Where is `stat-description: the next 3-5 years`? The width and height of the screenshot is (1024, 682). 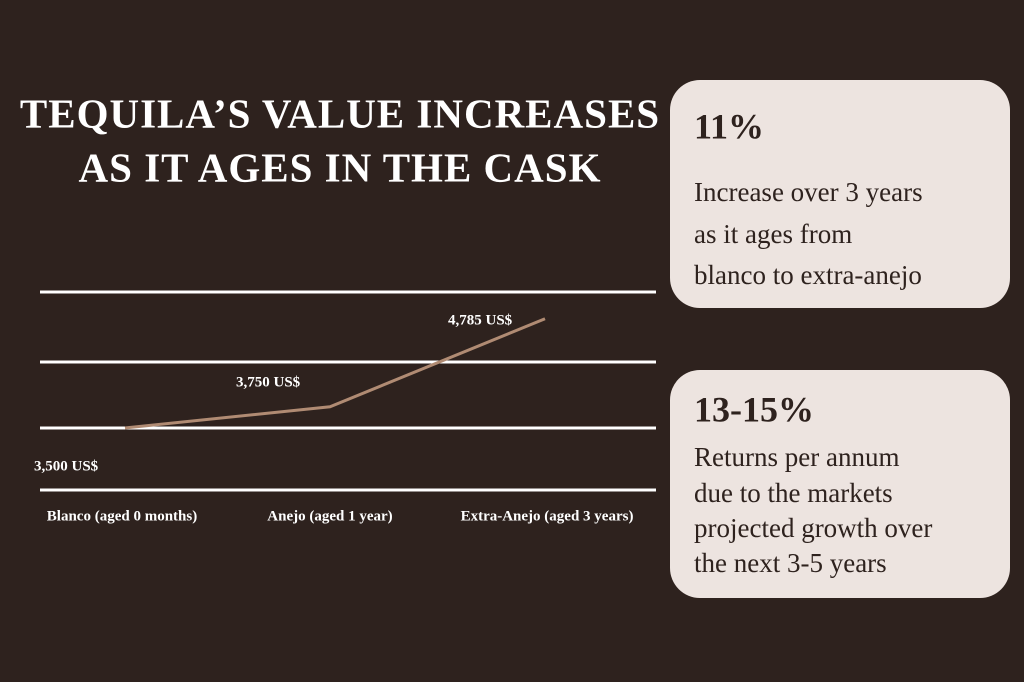 stat-description: the next 3-5 years is located at coordinates (790, 563).